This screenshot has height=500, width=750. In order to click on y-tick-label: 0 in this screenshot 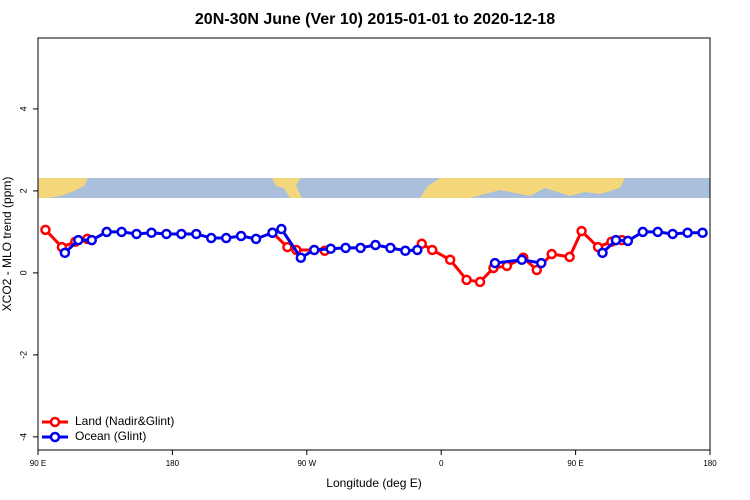, I will do `click(23, 272)`.